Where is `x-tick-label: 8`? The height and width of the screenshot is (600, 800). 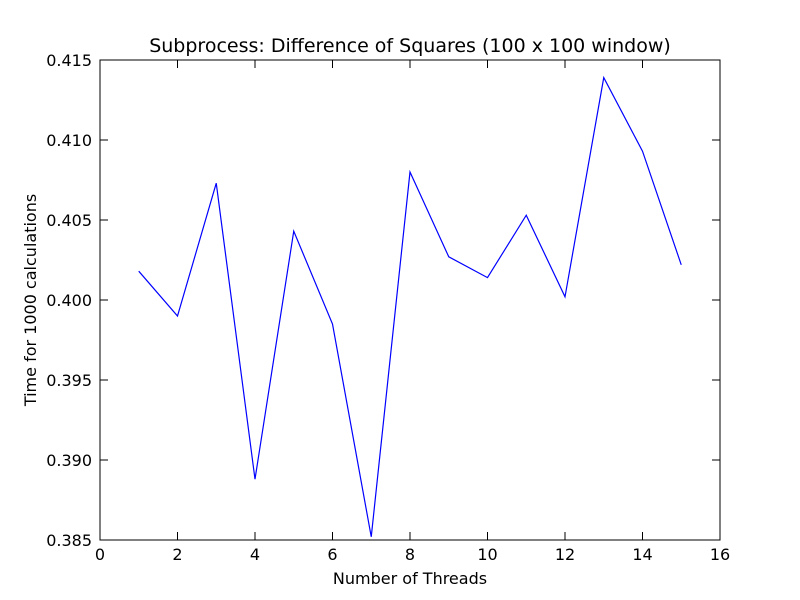 x-tick-label: 8 is located at coordinates (410, 554).